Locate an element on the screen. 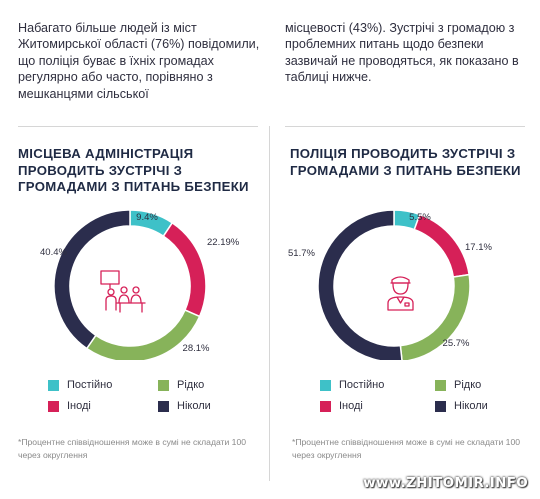 The height and width of the screenshot is (499, 540). data-label-constant: 9.4% is located at coordinates (147, 217).